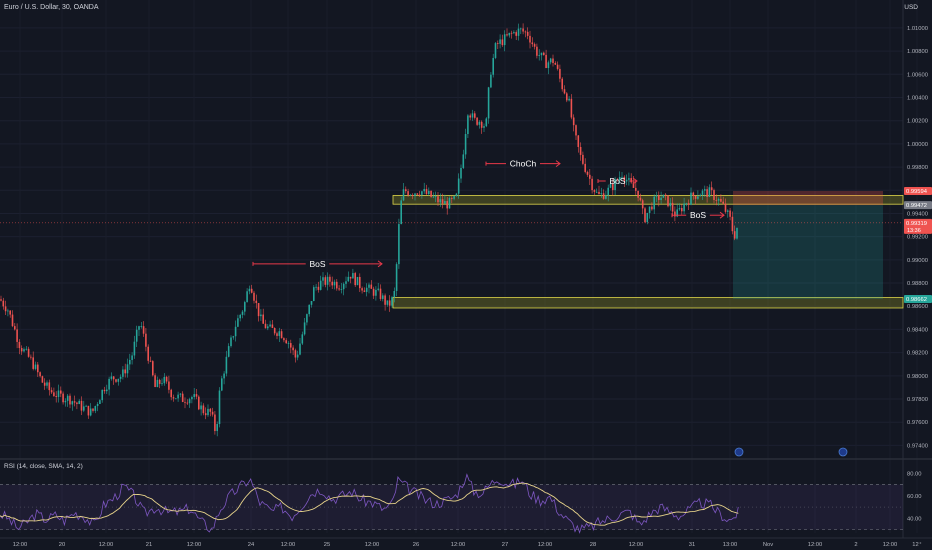 The height and width of the screenshot is (550, 932). Describe the element at coordinates (917, 192) in the screenshot. I see `price-label-text: 0.99594` at that location.